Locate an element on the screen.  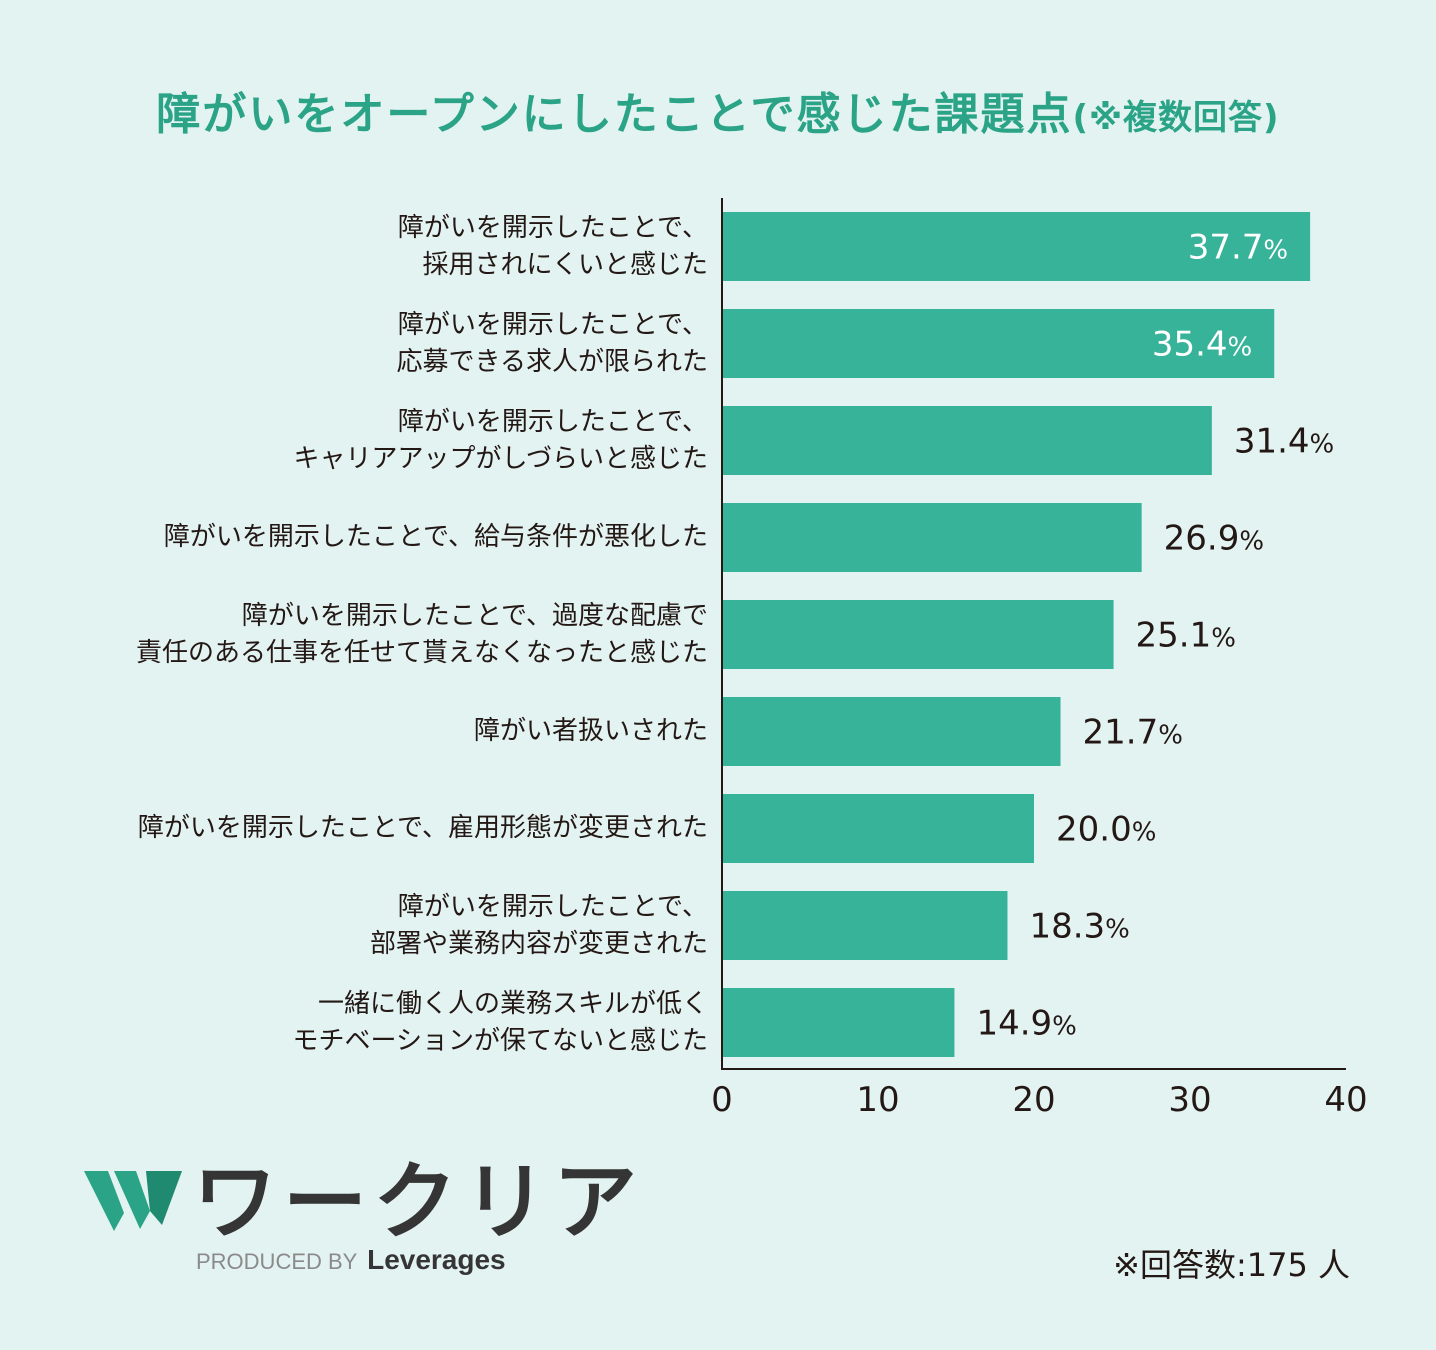
category-label-6: 障がい者扱いされた is located at coordinates (591, 731).